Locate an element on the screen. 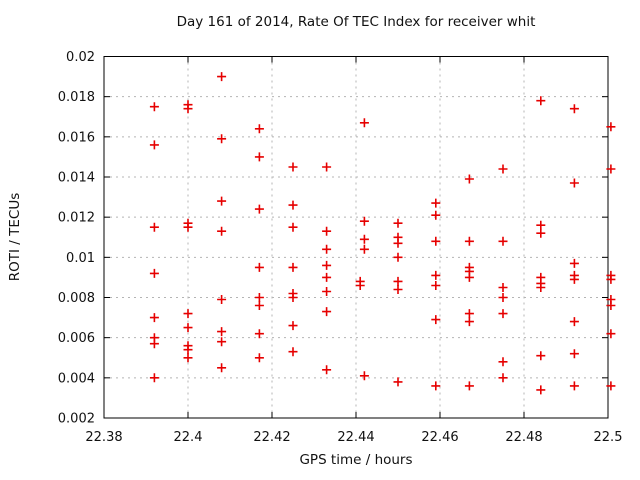 The image size is (640, 480). y-tick-label: 0.018 is located at coordinates (76, 97).